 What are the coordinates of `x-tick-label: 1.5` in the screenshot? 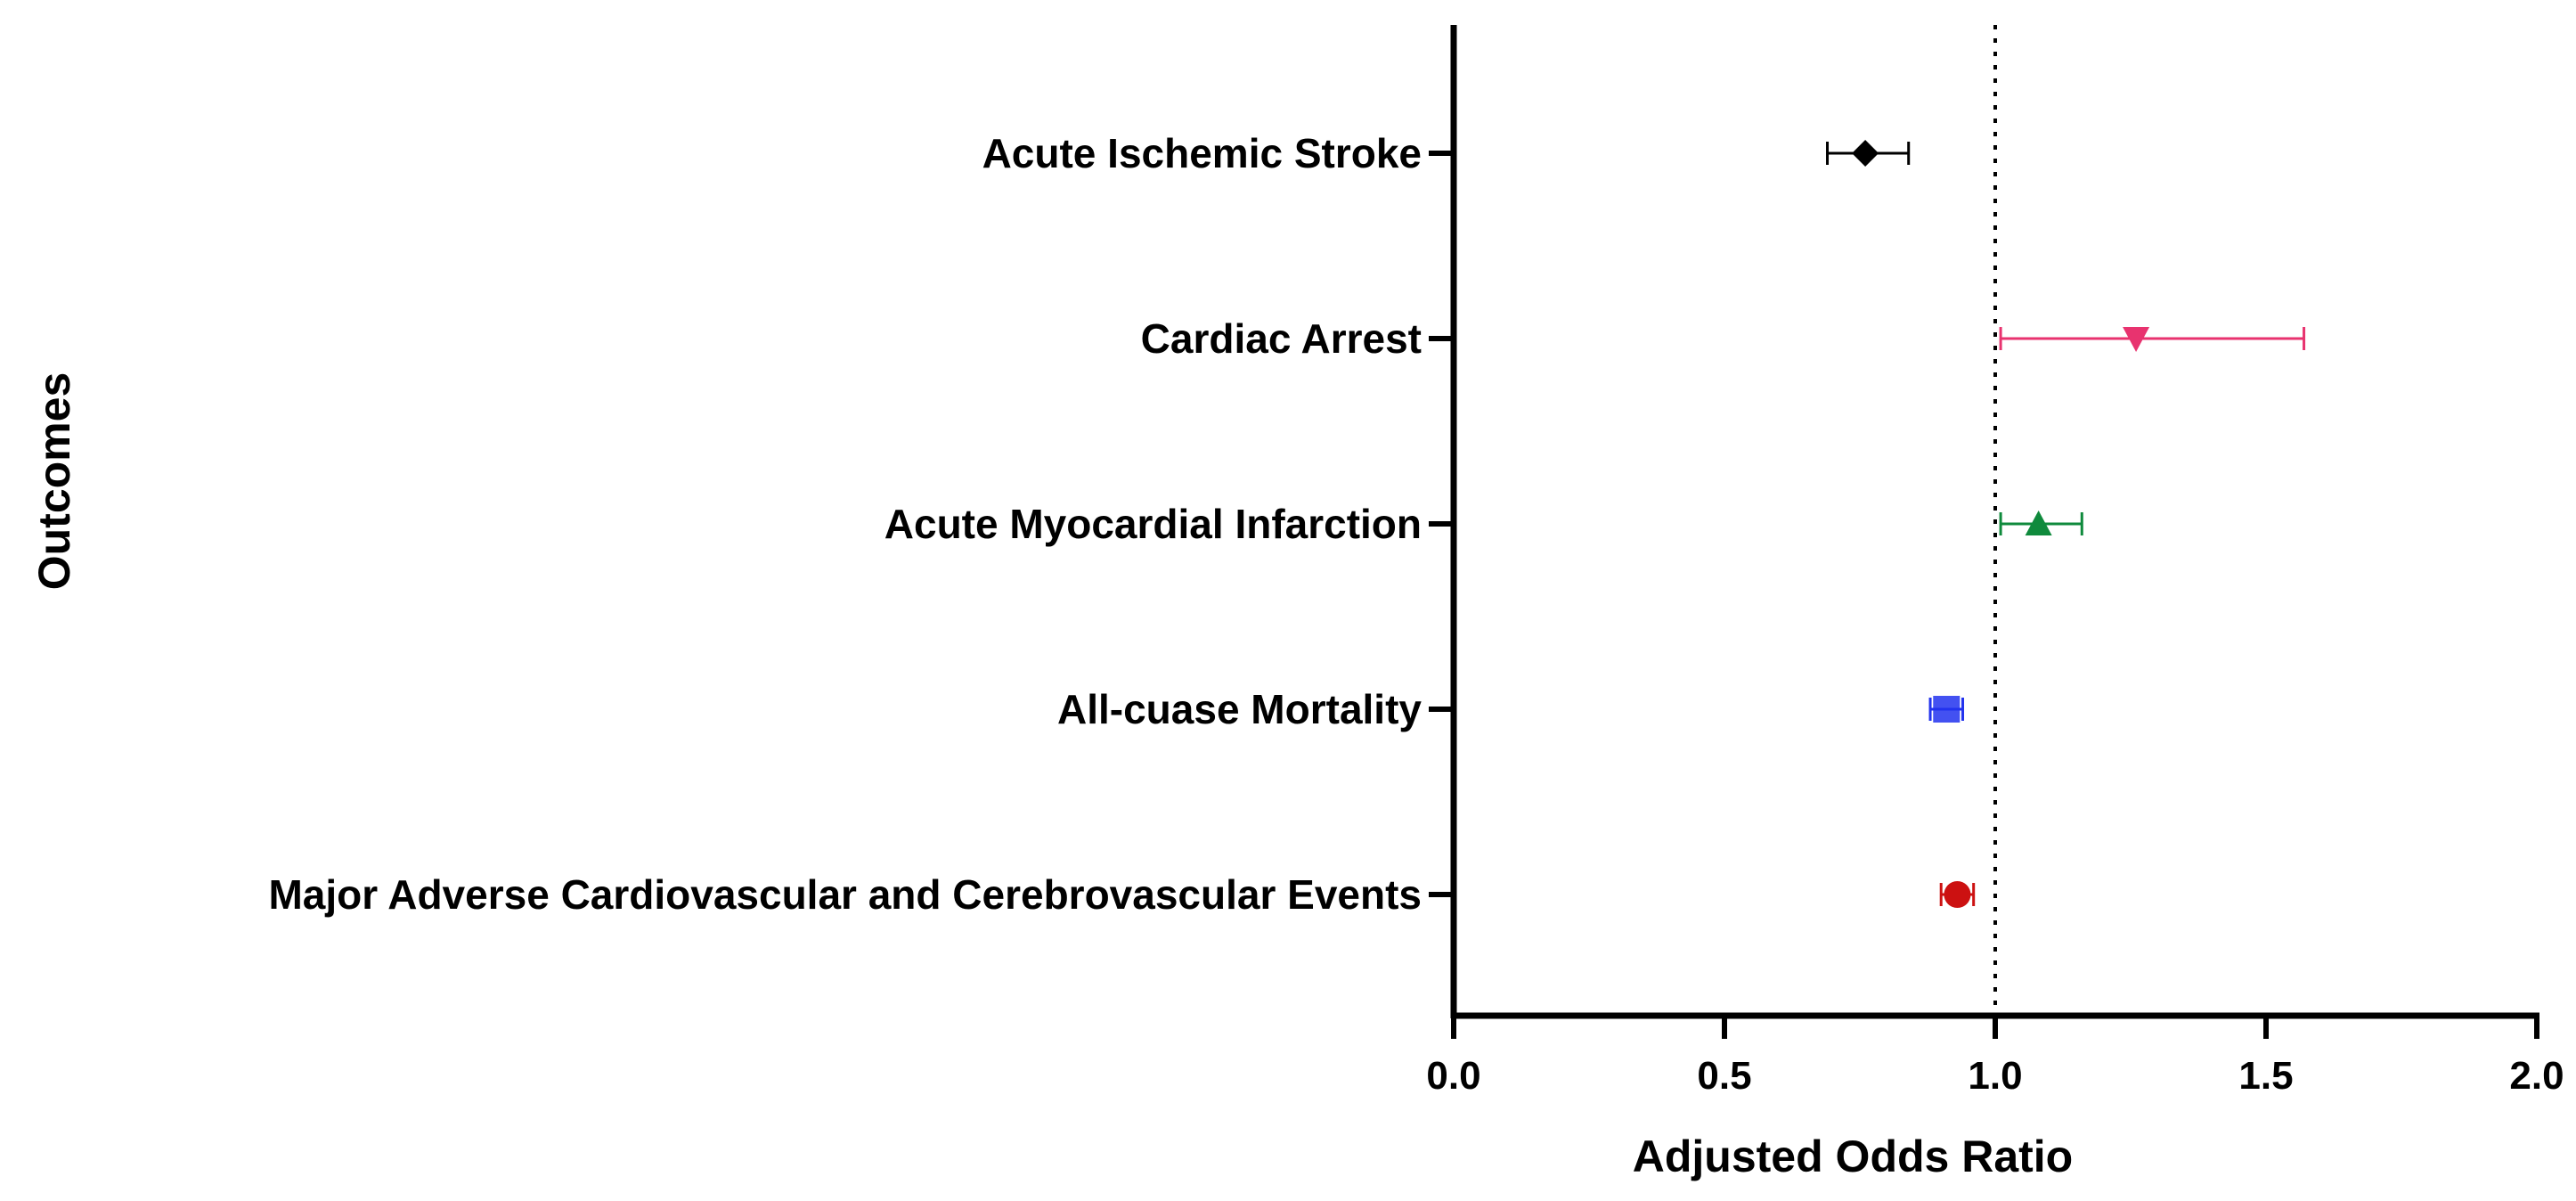 It's located at (2265, 1076).